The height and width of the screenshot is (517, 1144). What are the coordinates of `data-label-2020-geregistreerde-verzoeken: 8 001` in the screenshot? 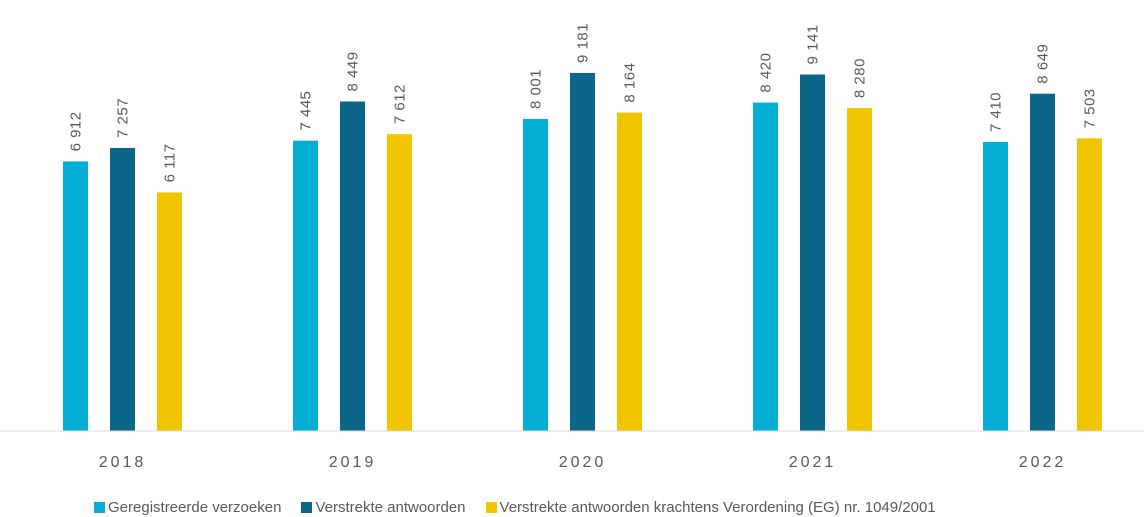 It's located at (536, 89).